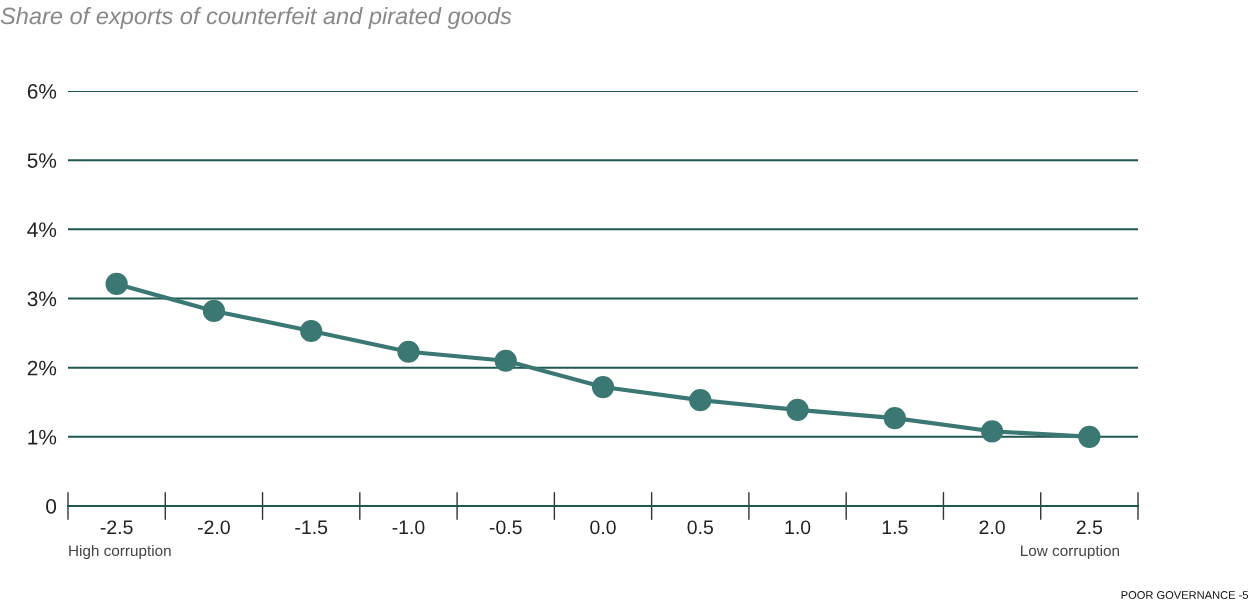 The image size is (1251, 602). What do you see at coordinates (116, 527) in the screenshot?
I see `x-tick-label: -2.5` at bounding box center [116, 527].